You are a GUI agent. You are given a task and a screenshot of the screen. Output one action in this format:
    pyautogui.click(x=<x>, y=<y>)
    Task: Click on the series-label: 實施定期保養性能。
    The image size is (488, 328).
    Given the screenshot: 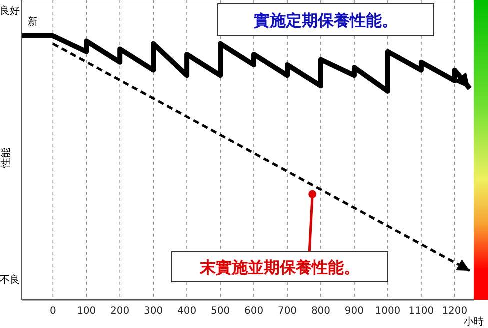 What is the action you would take?
    pyautogui.click(x=326, y=20)
    